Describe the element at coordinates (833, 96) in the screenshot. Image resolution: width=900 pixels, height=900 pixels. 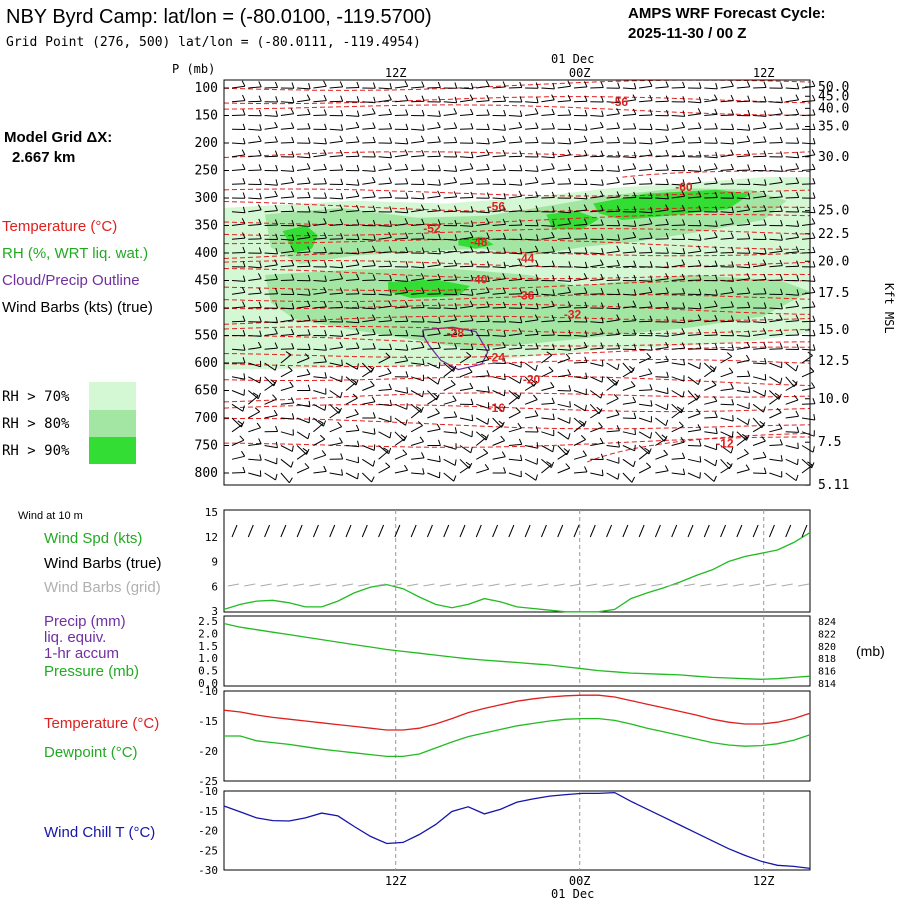
I see `height-tick-label: 45.0` at that location.